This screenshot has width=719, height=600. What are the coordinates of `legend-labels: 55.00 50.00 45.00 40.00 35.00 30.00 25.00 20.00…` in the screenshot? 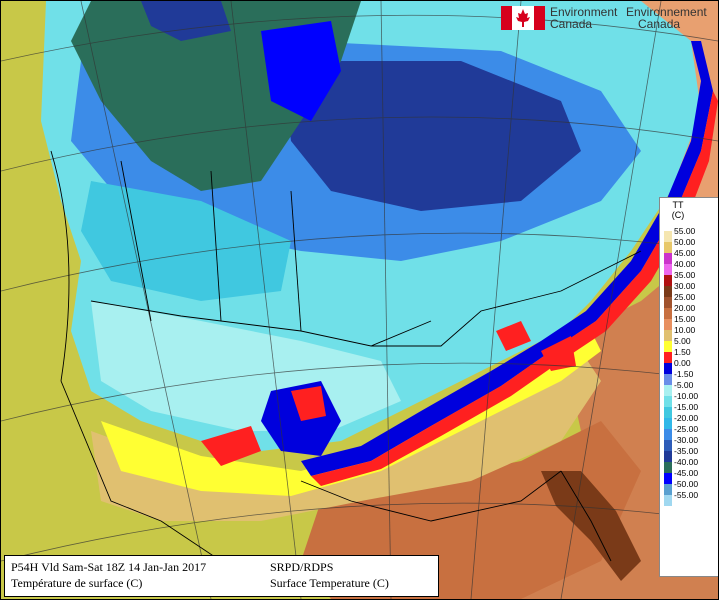 It's located at (696, 363).